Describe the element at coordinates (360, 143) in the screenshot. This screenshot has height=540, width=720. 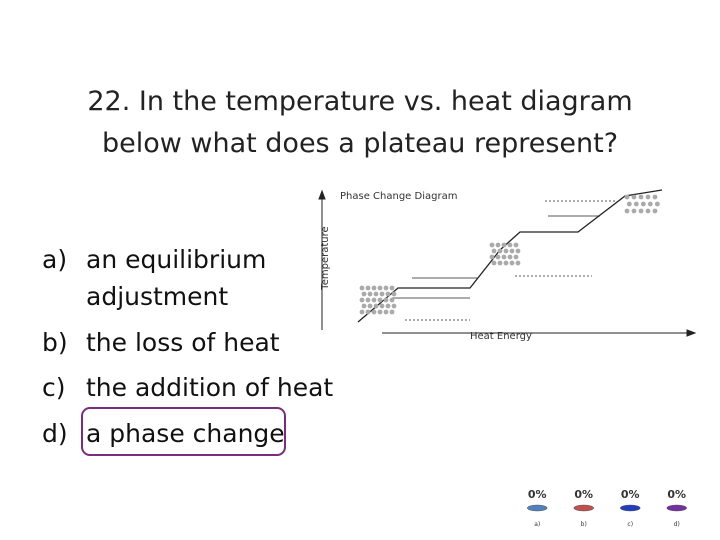
I see `title-line: below what does a plateau represent?` at that location.